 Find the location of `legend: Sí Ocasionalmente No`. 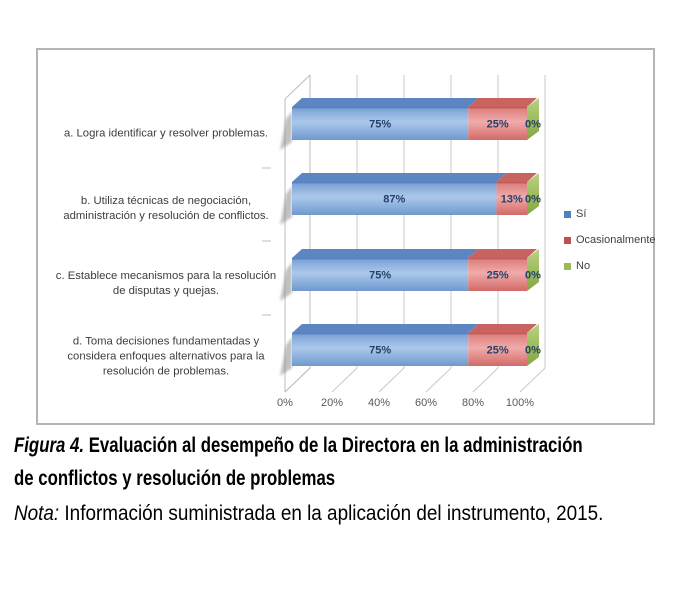

legend: Sí Ocasionalmente No is located at coordinates (610, 247).